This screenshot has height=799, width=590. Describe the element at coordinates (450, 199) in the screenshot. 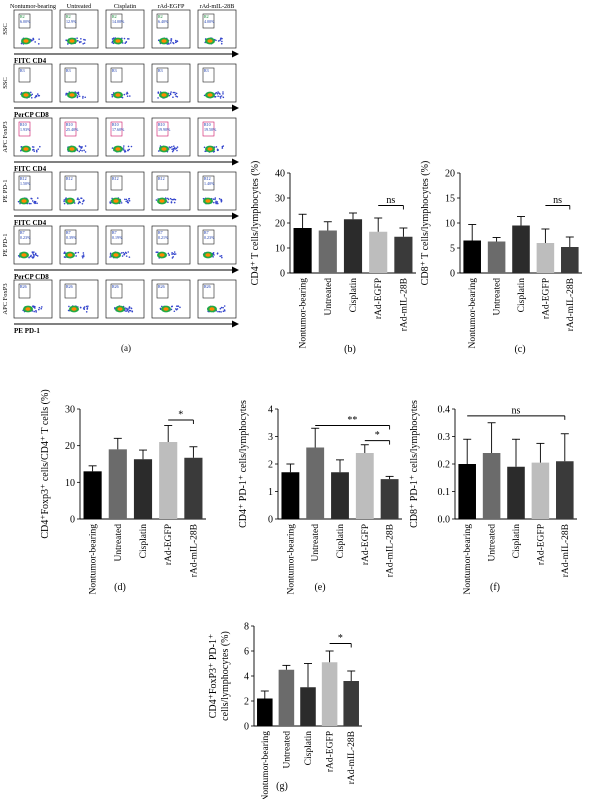

I see `y-tick-label: 15` at that location.